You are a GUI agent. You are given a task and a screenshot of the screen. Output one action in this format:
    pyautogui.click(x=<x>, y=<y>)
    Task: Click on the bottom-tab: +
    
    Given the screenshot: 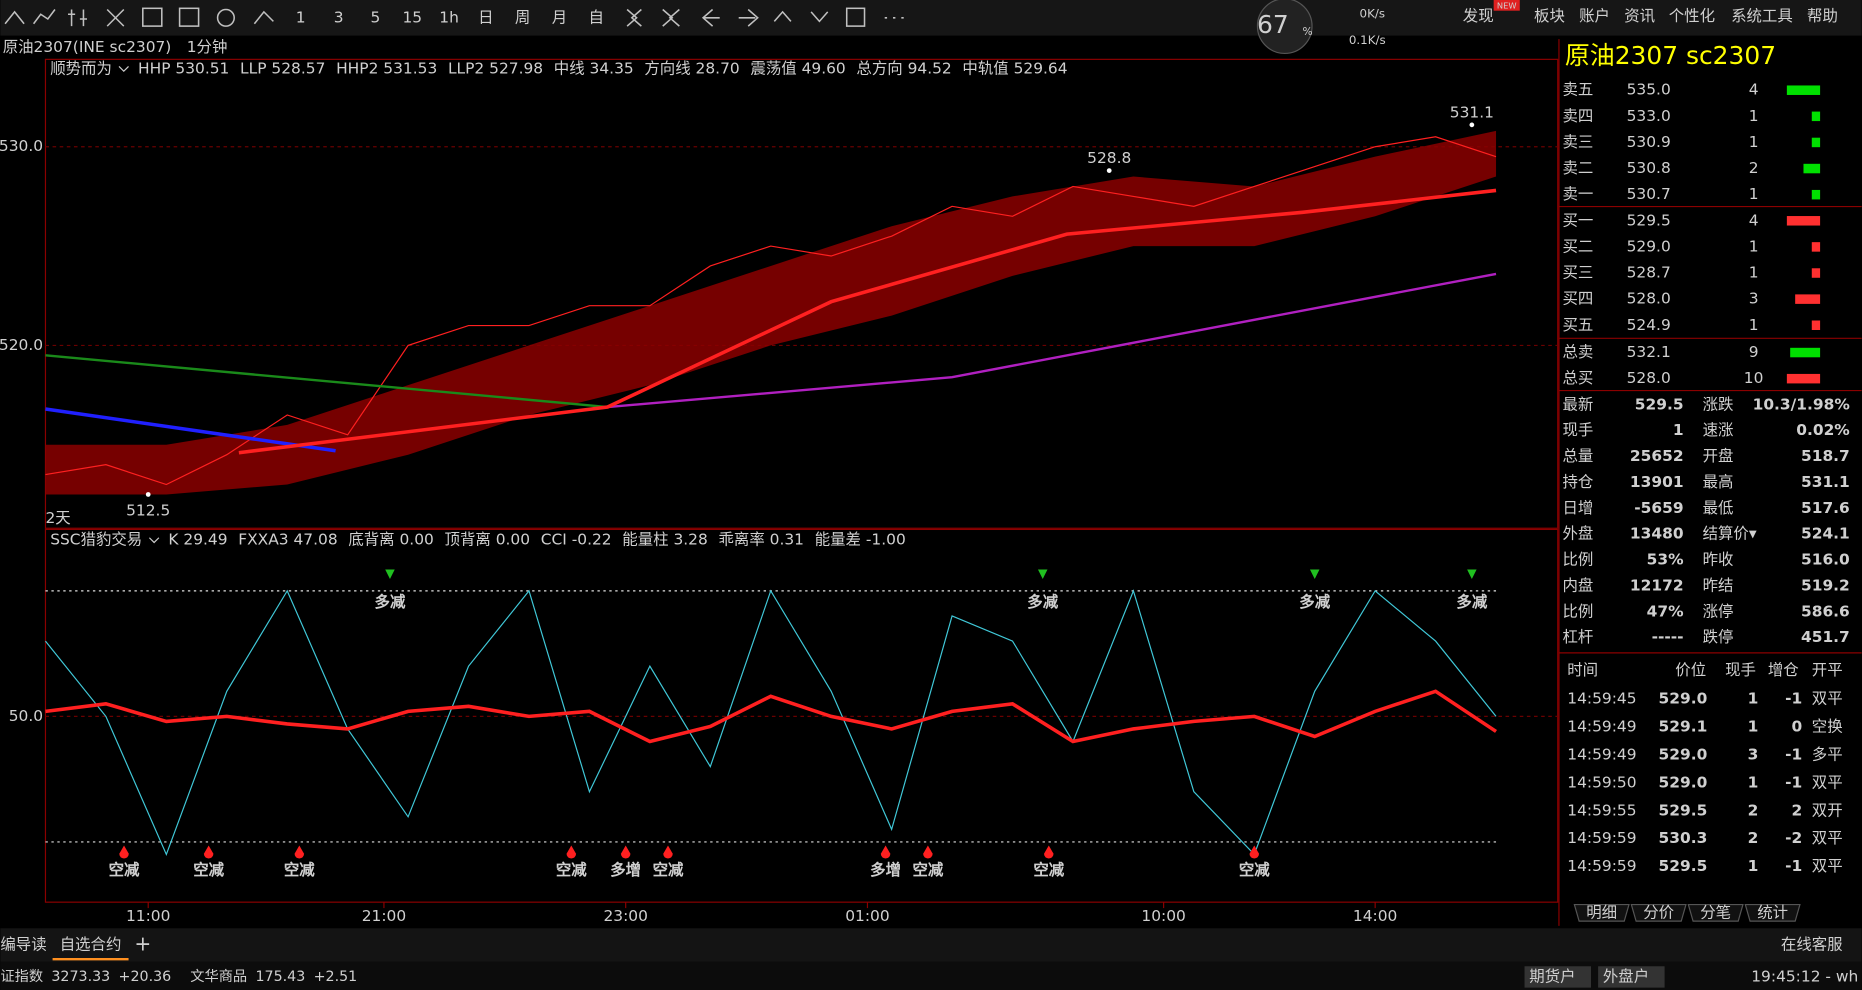 What is the action you would take?
    pyautogui.click(x=142, y=943)
    